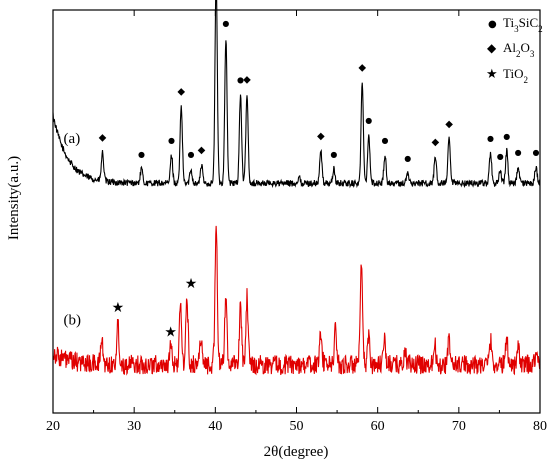  Describe the element at coordinates (14, 198) in the screenshot. I see `y-axis-title: Intensity(a.u.)` at that location.